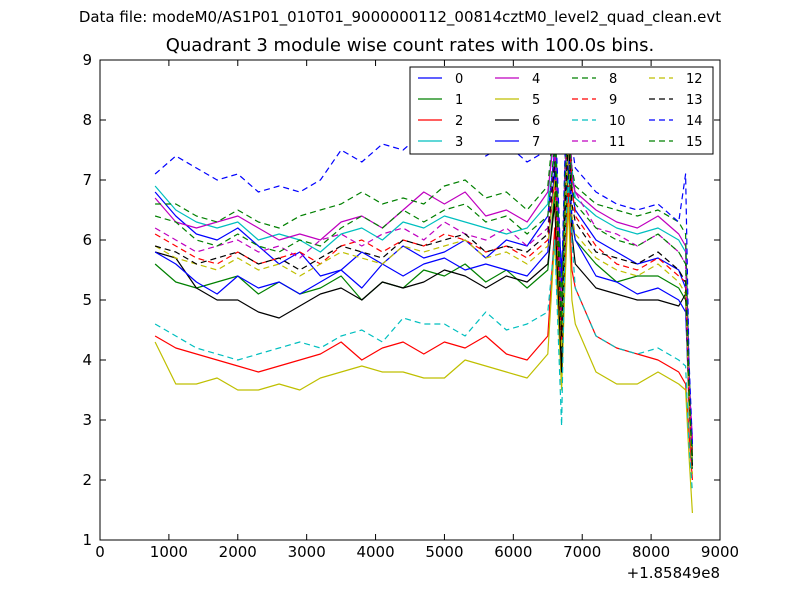 The height and width of the screenshot is (600, 800). Describe the element at coordinates (694, 100) in the screenshot. I see `legend-label-13: 13` at that location.